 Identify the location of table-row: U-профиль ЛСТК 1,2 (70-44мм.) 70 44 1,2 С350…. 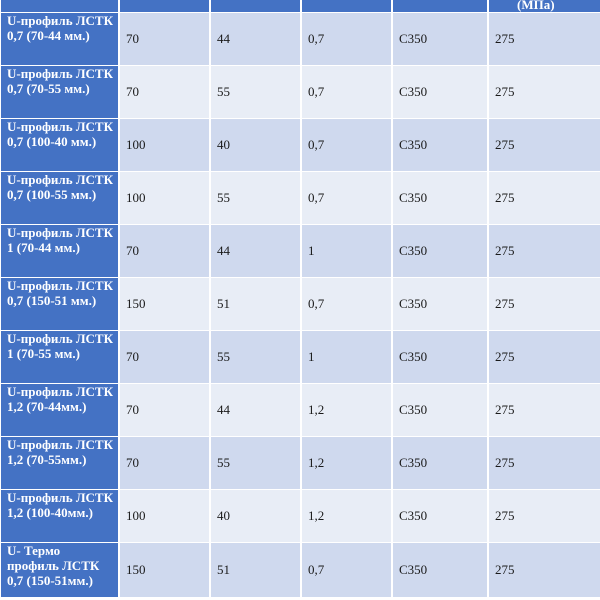
(300, 410).